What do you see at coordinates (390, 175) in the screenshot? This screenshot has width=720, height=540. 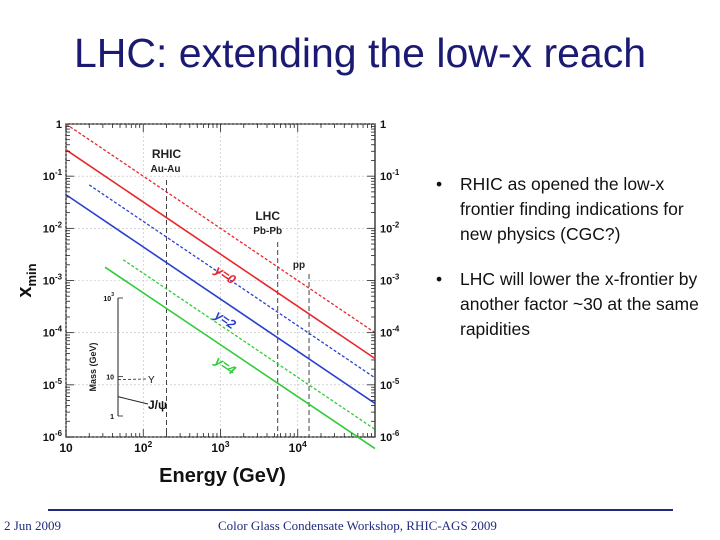 I see `y-tick-label-right: 10⁻¹` at bounding box center [390, 175].